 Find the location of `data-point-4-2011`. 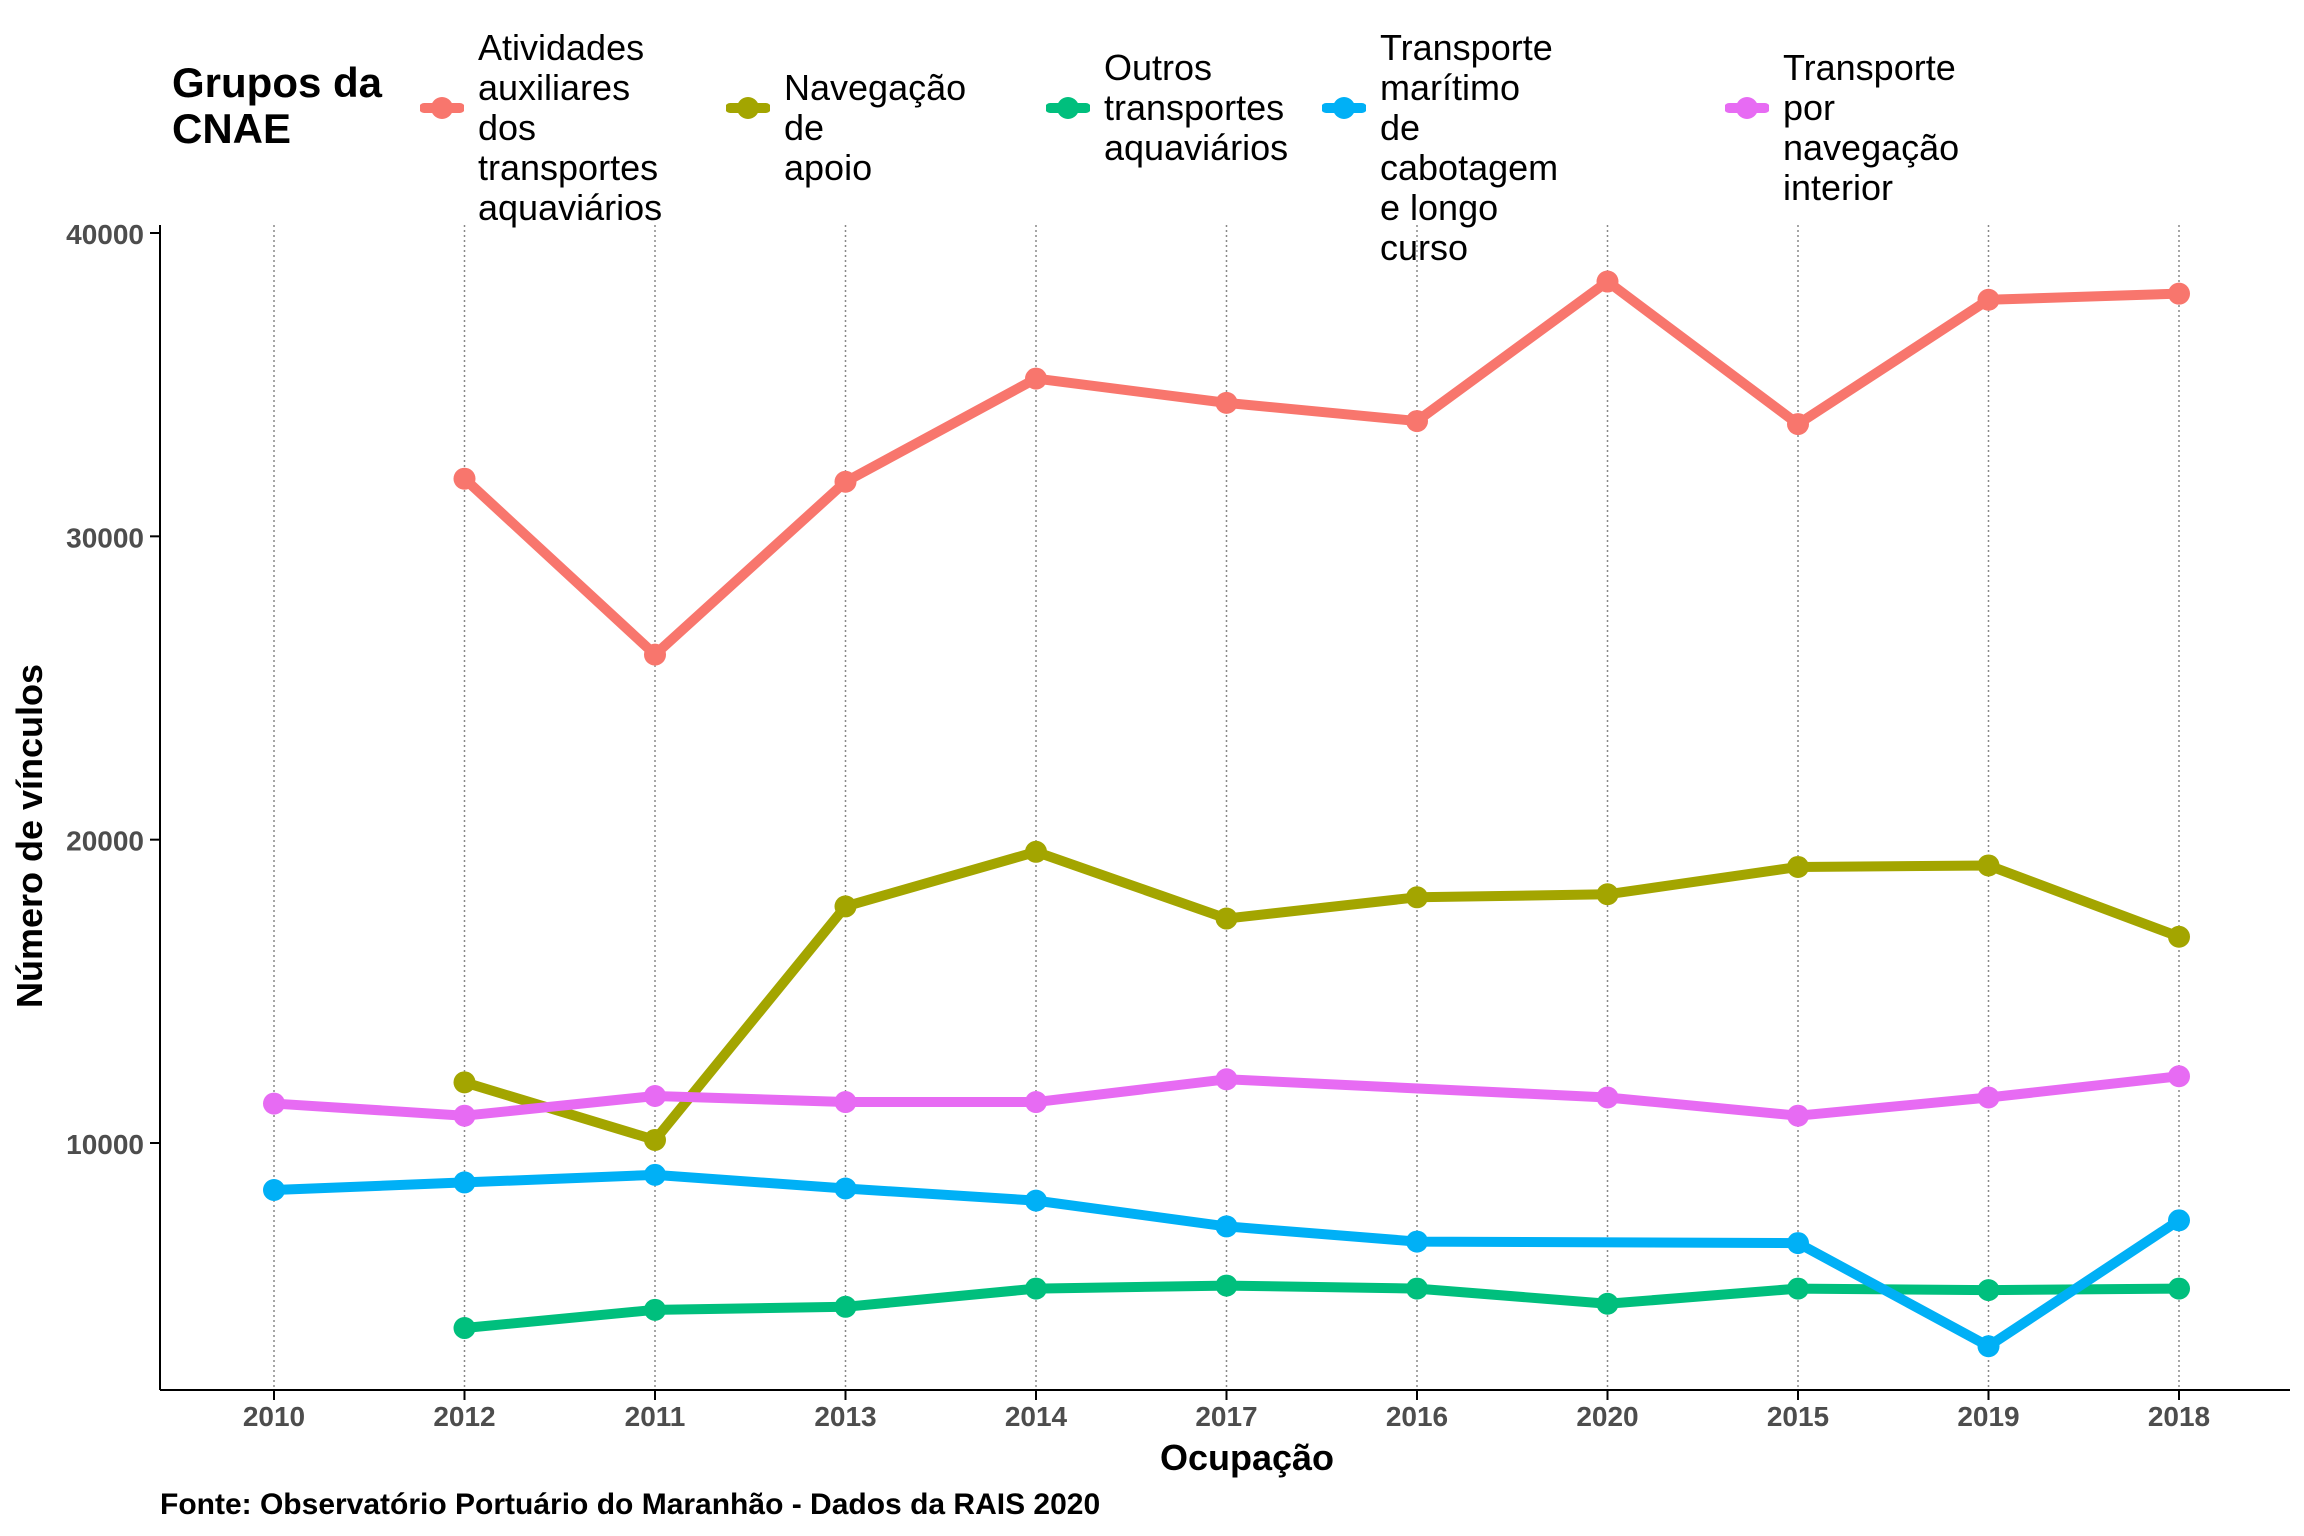

data-point-4-2011 is located at coordinates (655, 1174).